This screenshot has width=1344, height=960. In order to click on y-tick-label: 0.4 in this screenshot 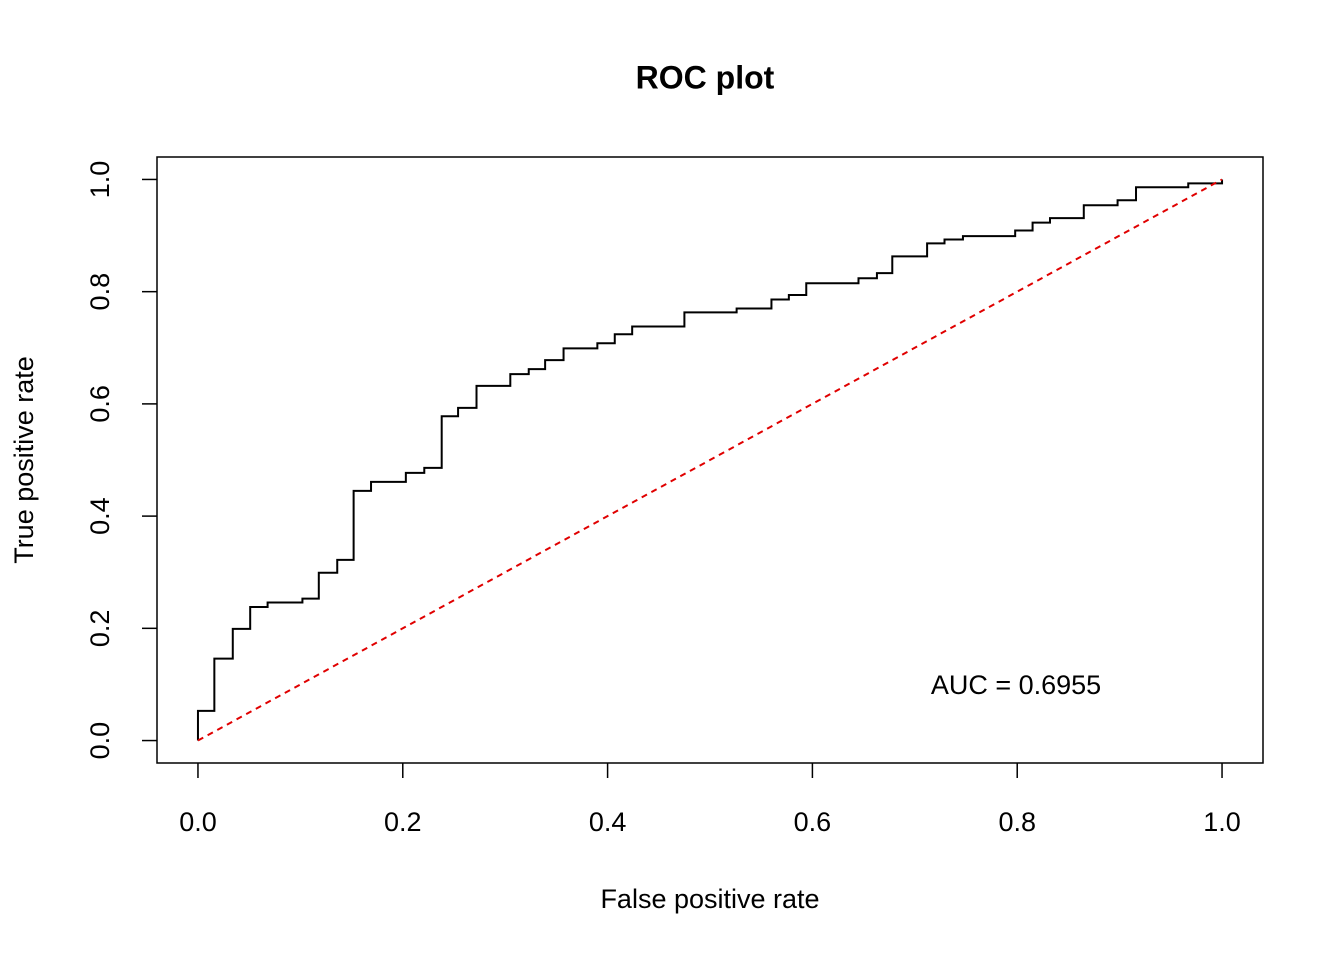, I will do `click(100, 516)`.